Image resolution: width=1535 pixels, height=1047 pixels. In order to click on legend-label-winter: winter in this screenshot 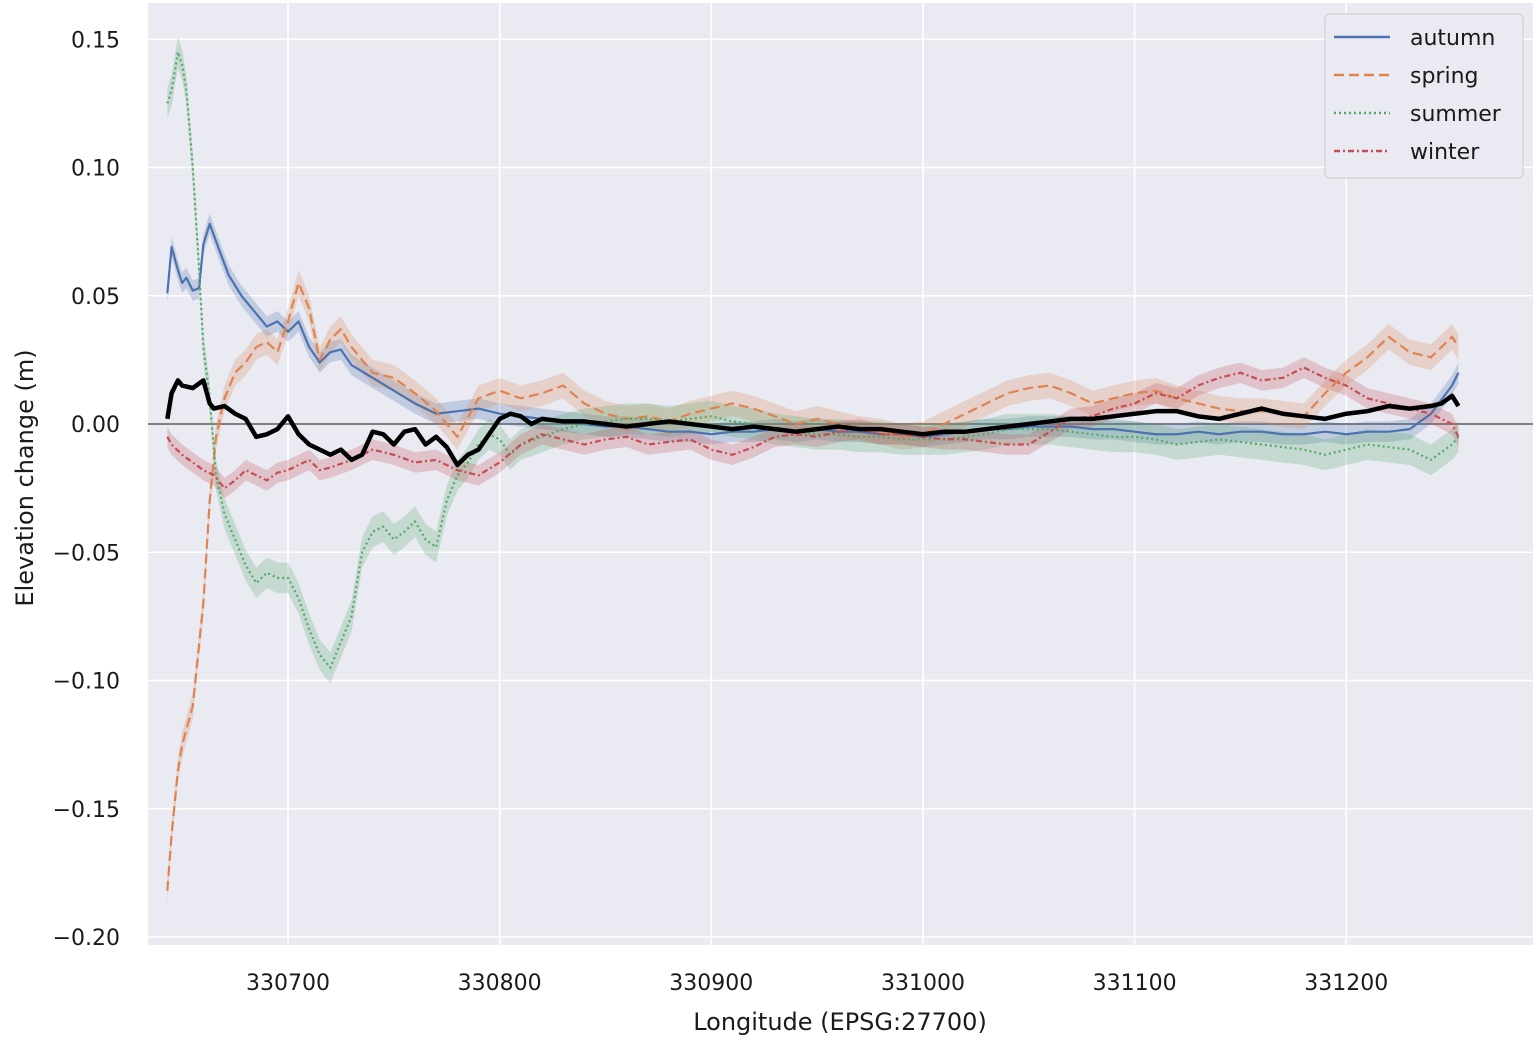, I will do `click(1445, 152)`.